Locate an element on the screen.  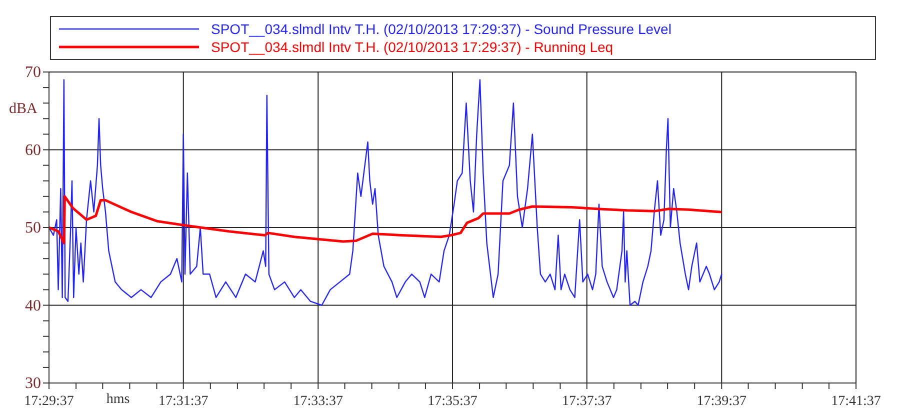
y-tick-label: 40 is located at coordinates (33, 305).